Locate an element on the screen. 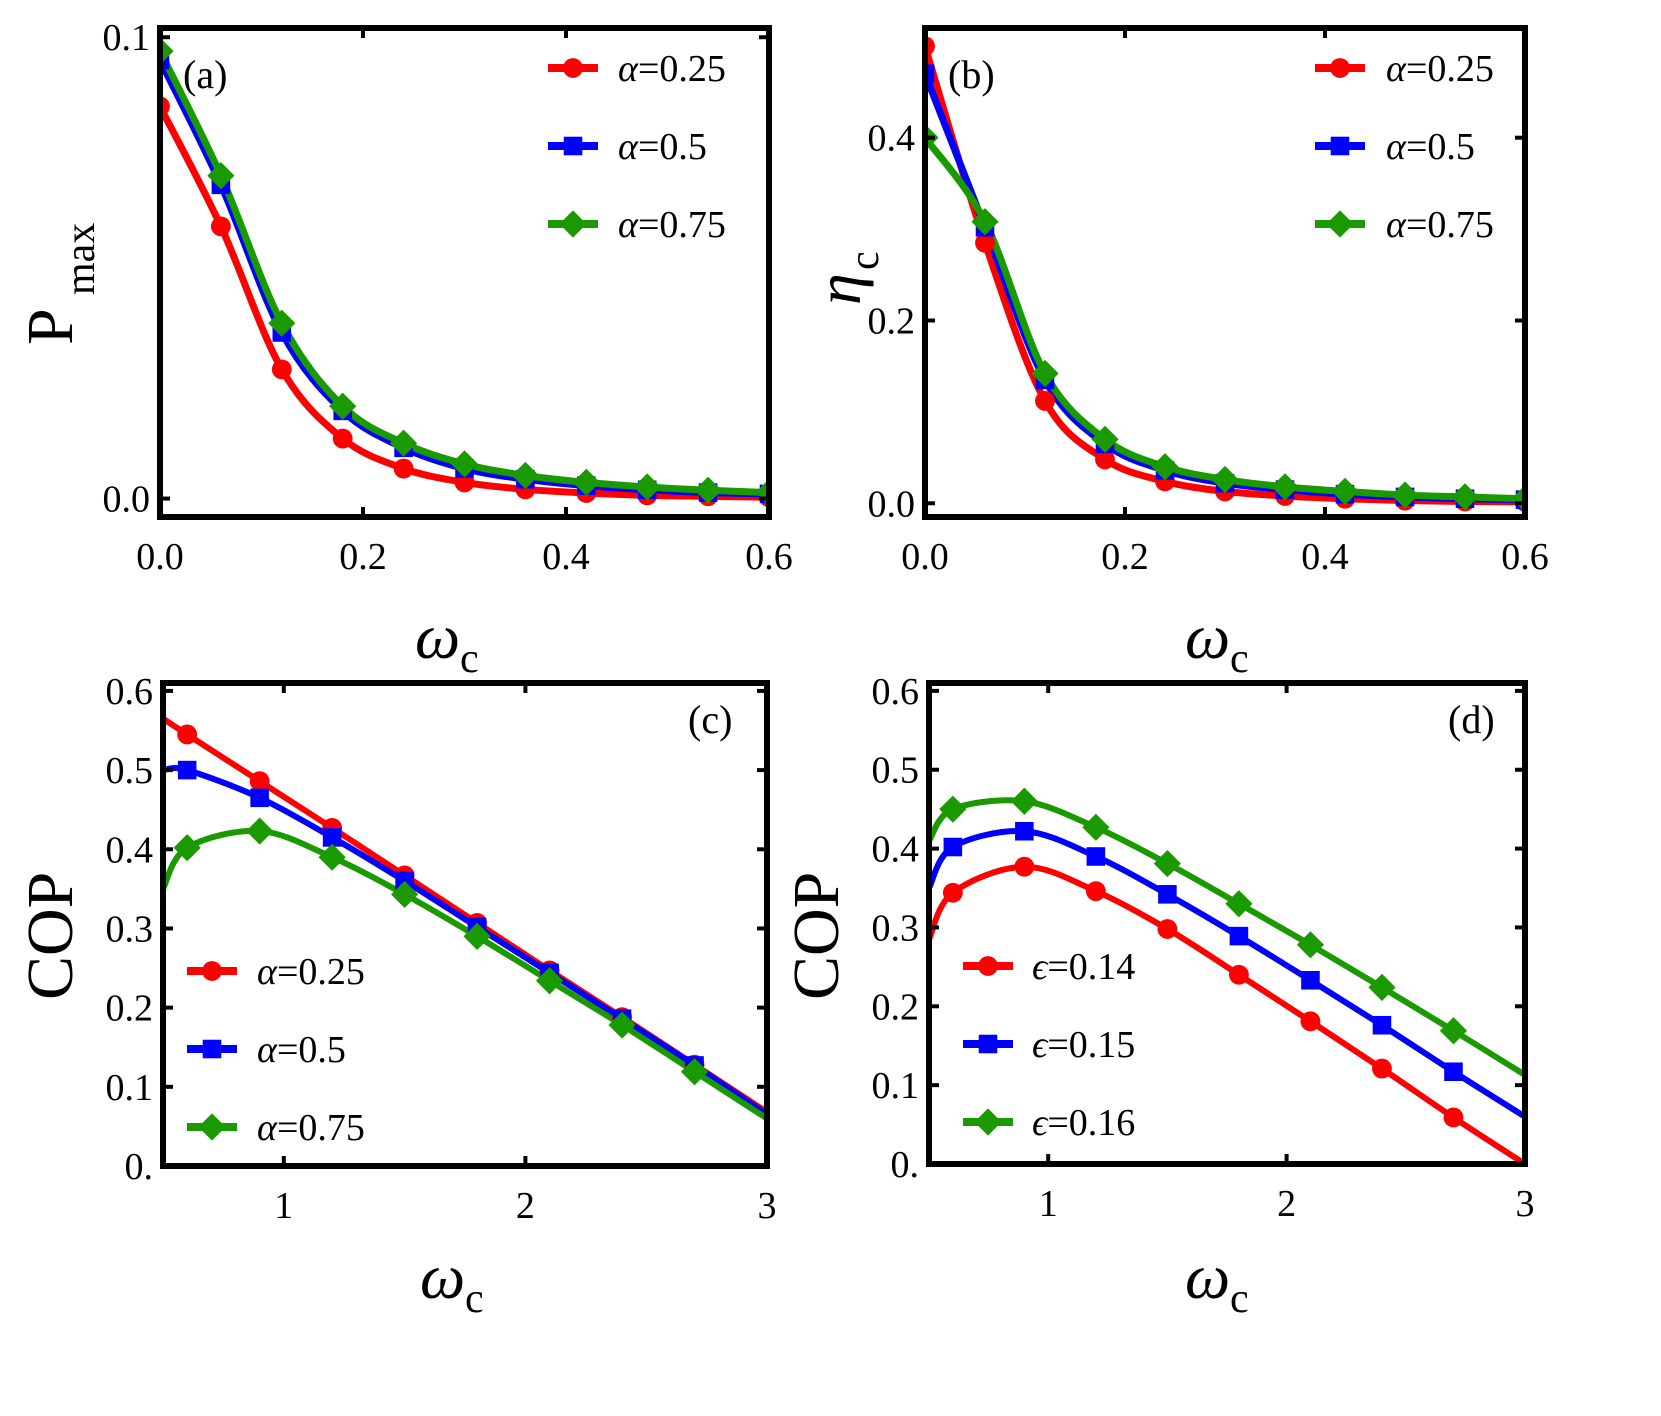 The image size is (1661, 1416). x-axis-label-b: ω c is located at coordinates (1217, 641).